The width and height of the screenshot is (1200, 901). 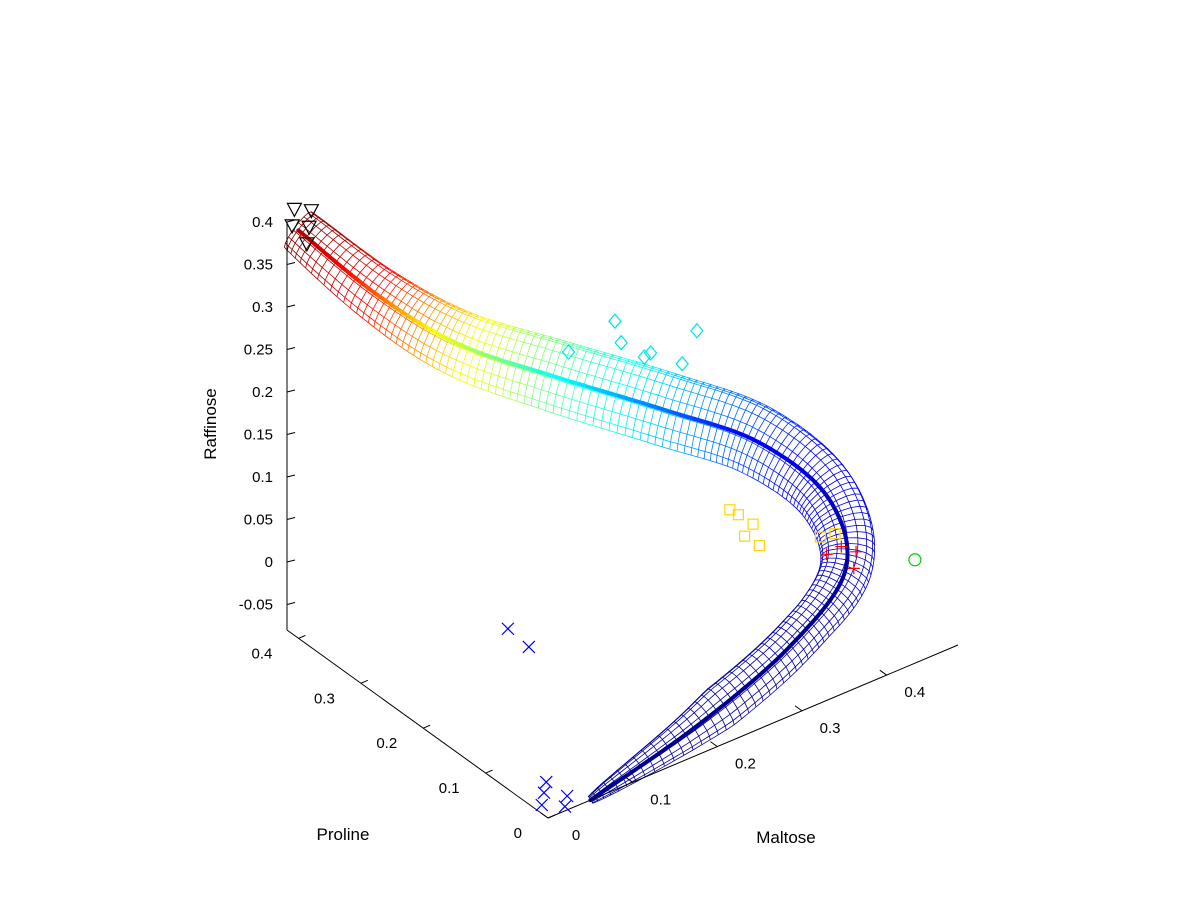 What do you see at coordinates (210, 424) in the screenshot?
I see `z-axis-title: Raffinose` at bounding box center [210, 424].